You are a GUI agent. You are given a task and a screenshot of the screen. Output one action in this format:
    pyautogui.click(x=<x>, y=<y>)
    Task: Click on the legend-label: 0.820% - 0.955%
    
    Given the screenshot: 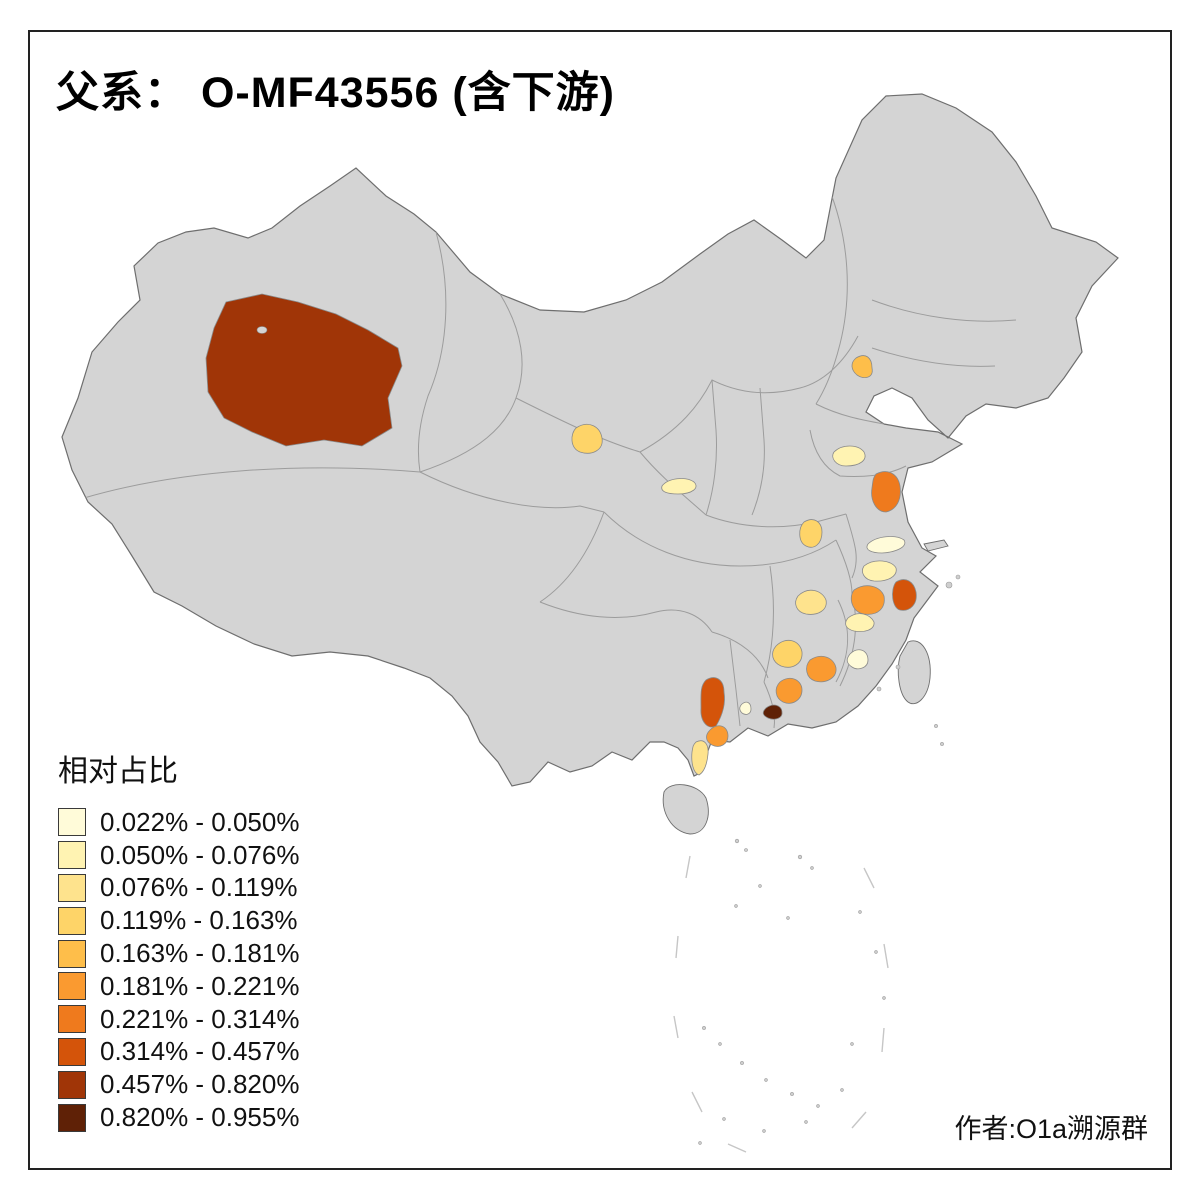 What is the action you would take?
    pyautogui.click(x=200, y=1117)
    